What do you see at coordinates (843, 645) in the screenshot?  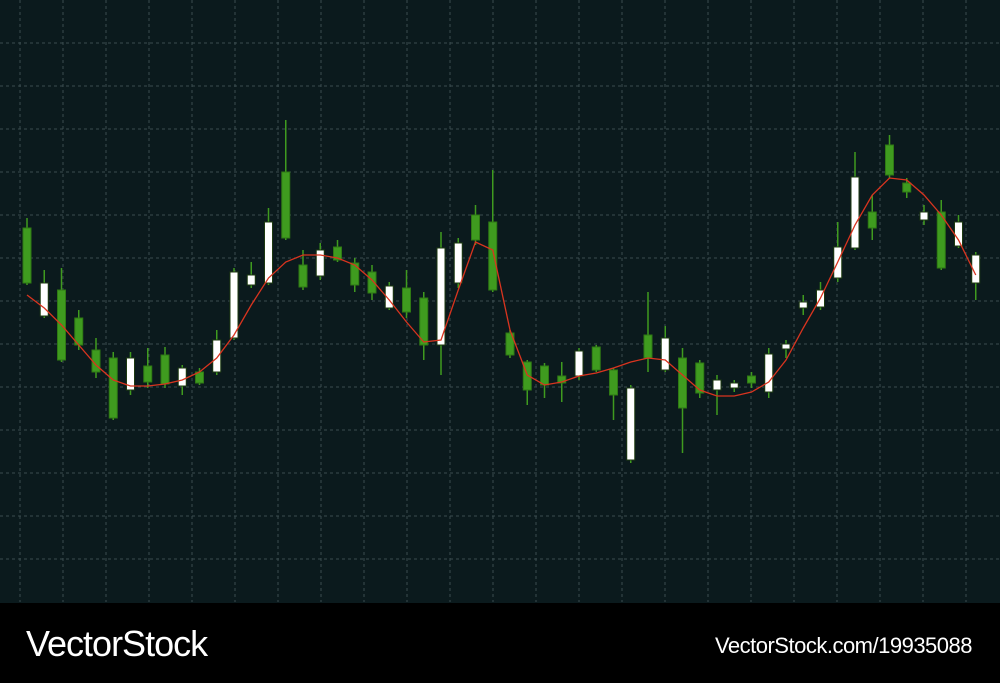 I see `image-id: VectorStock.com/19935088` at bounding box center [843, 645].